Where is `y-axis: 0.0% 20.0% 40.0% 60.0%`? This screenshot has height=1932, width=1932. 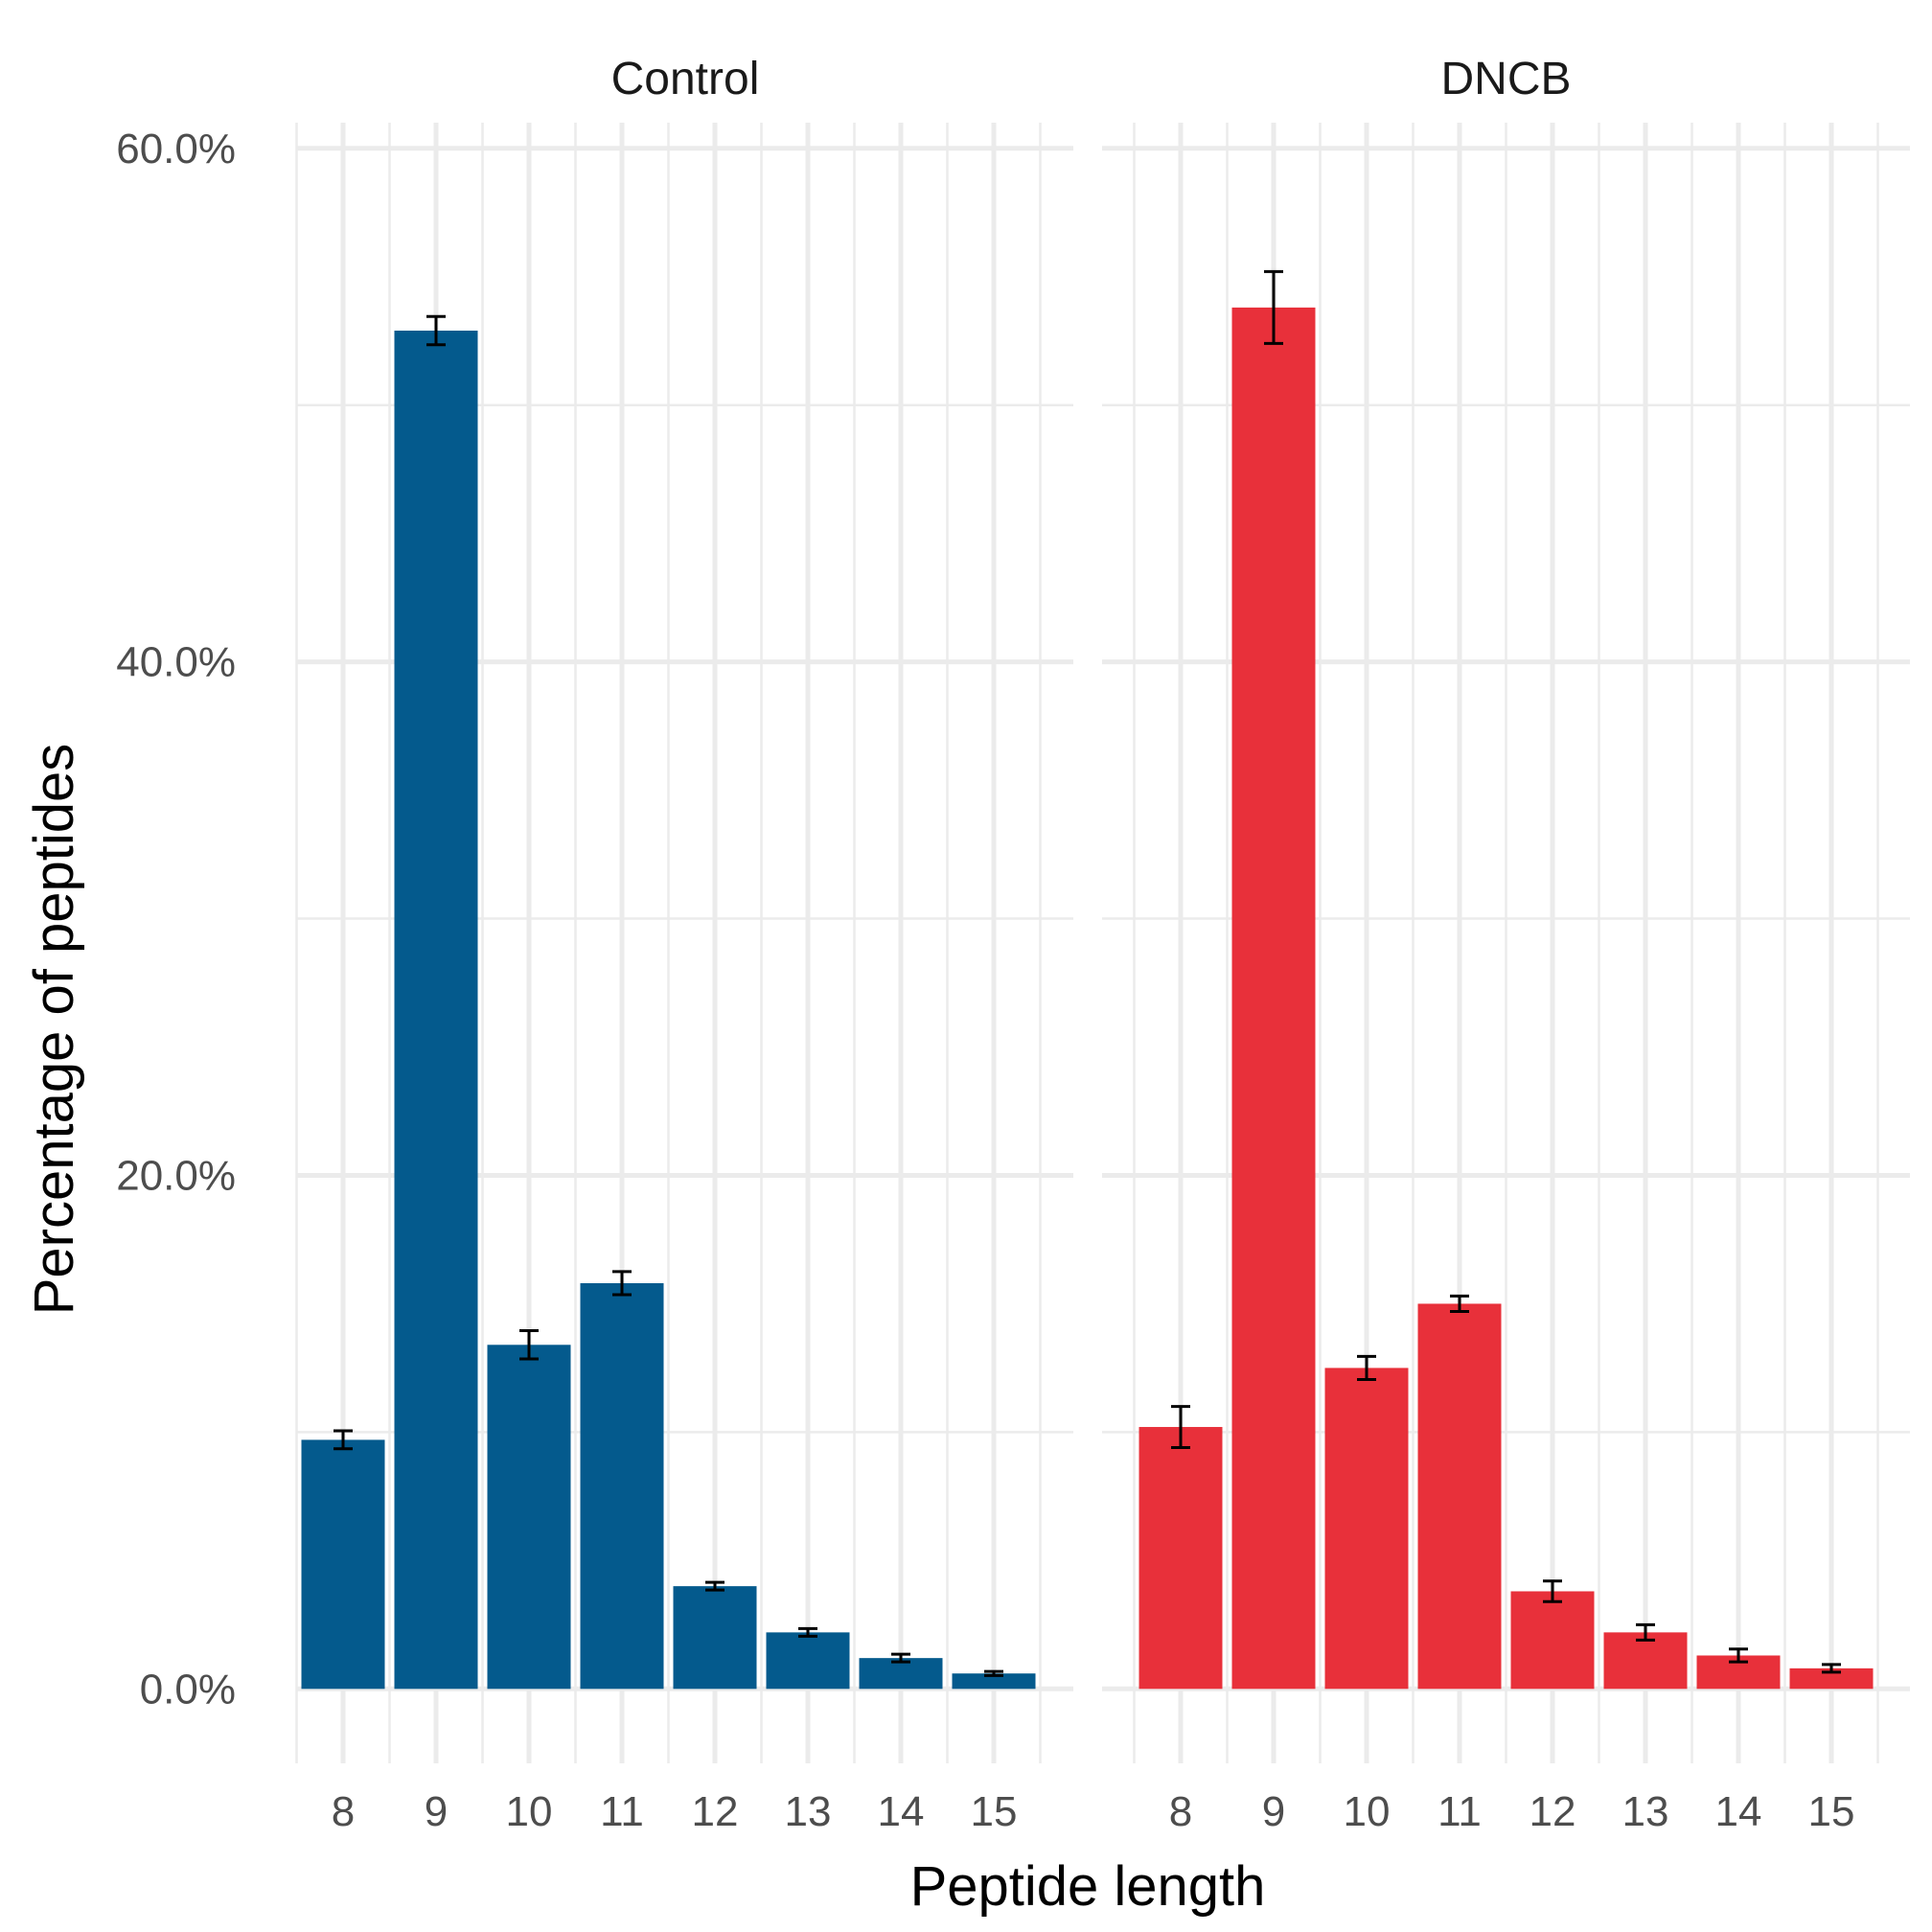 y-axis: 0.0% 20.0% 40.0% 60.0% is located at coordinates (176, 920).